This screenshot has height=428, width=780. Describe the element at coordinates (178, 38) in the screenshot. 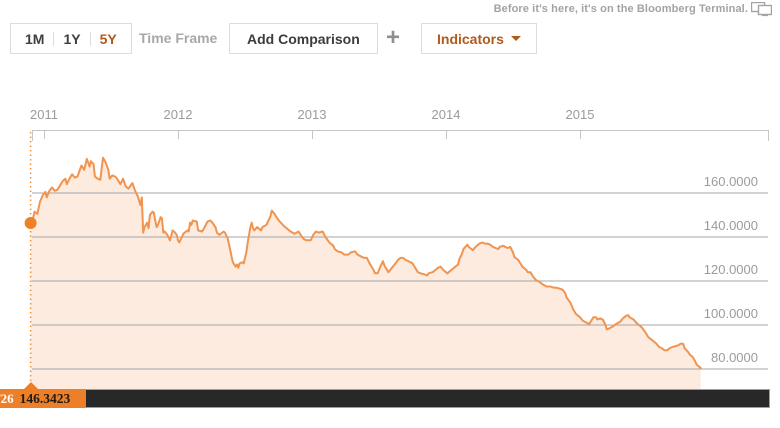

I see `timeframe-caption: Time Frame` at that location.